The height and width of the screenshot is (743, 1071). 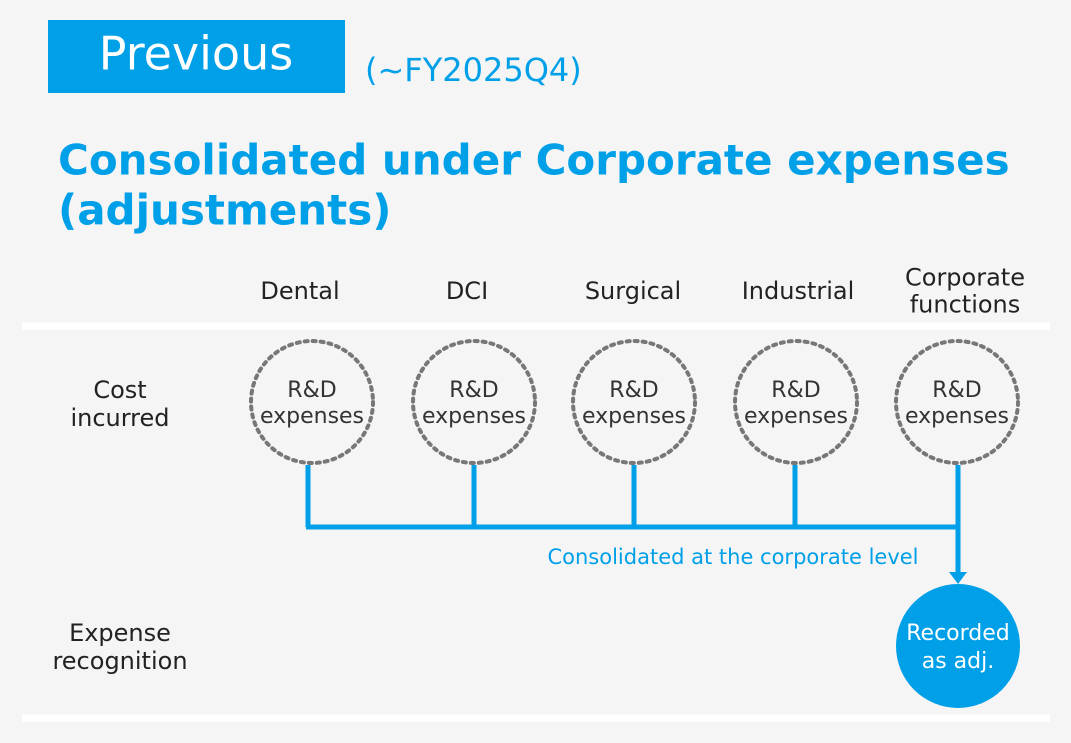 What do you see at coordinates (958, 633) in the screenshot?
I see `result-text: Recorded` at bounding box center [958, 633].